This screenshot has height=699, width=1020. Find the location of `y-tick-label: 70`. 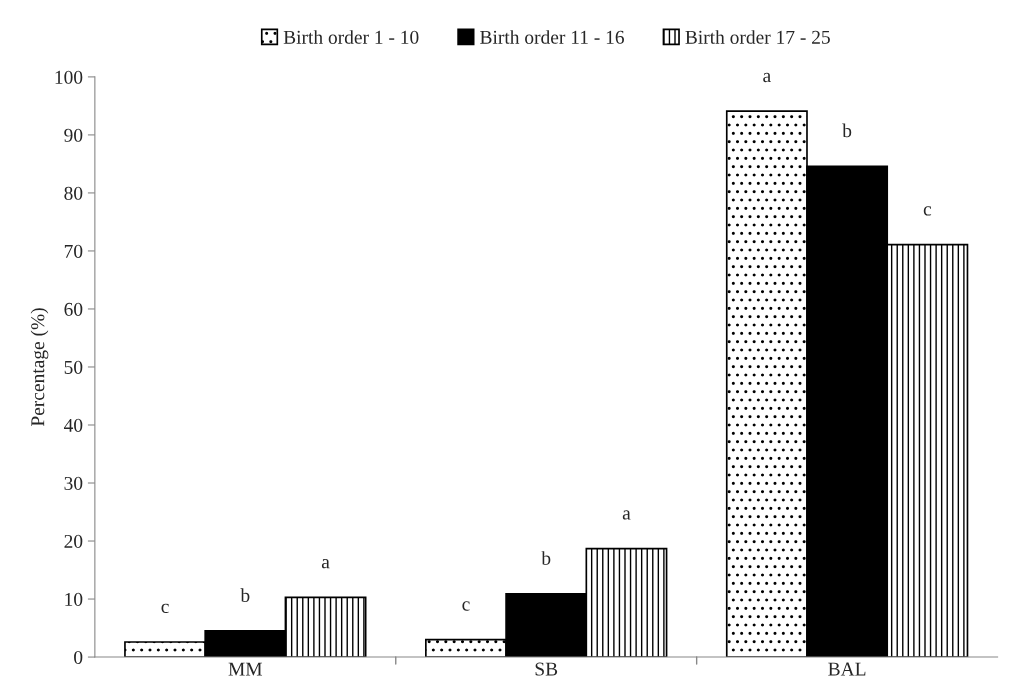

y-tick-label: 70 is located at coordinates (73, 251).